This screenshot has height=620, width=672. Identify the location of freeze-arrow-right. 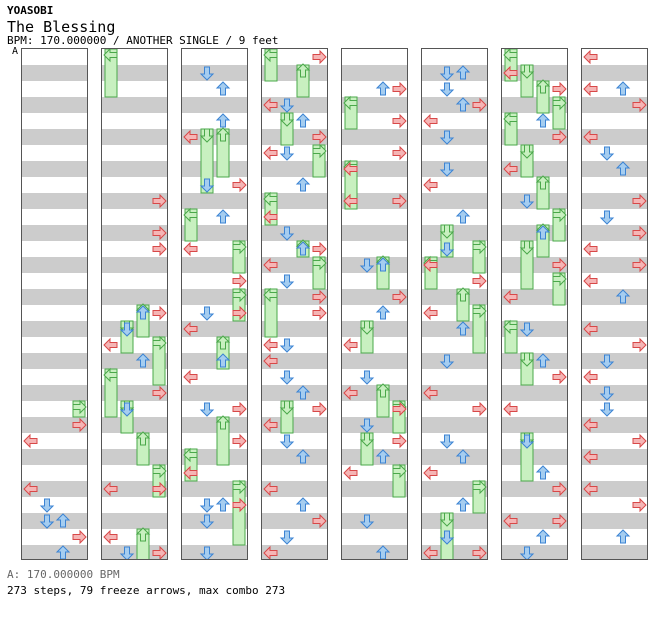
(479, 329).